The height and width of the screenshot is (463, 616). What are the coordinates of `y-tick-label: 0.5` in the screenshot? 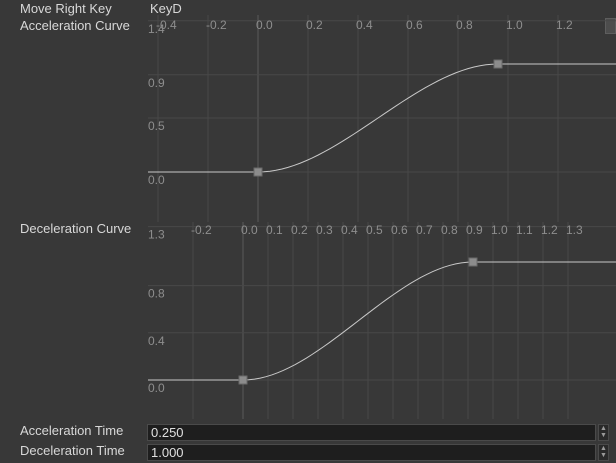 It's located at (156, 126).